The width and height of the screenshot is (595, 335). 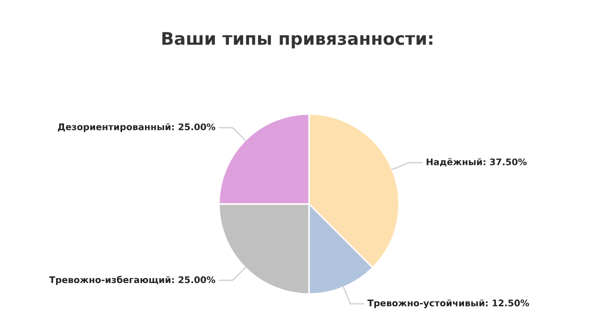 What do you see at coordinates (137, 127) in the screenshot?
I see `slice-label: Дезориентированный: 25.00%` at bounding box center [137, 127].